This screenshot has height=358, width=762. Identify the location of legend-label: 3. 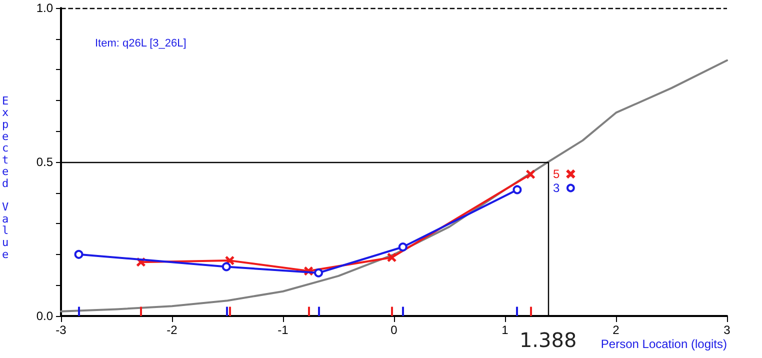
(556, 188).